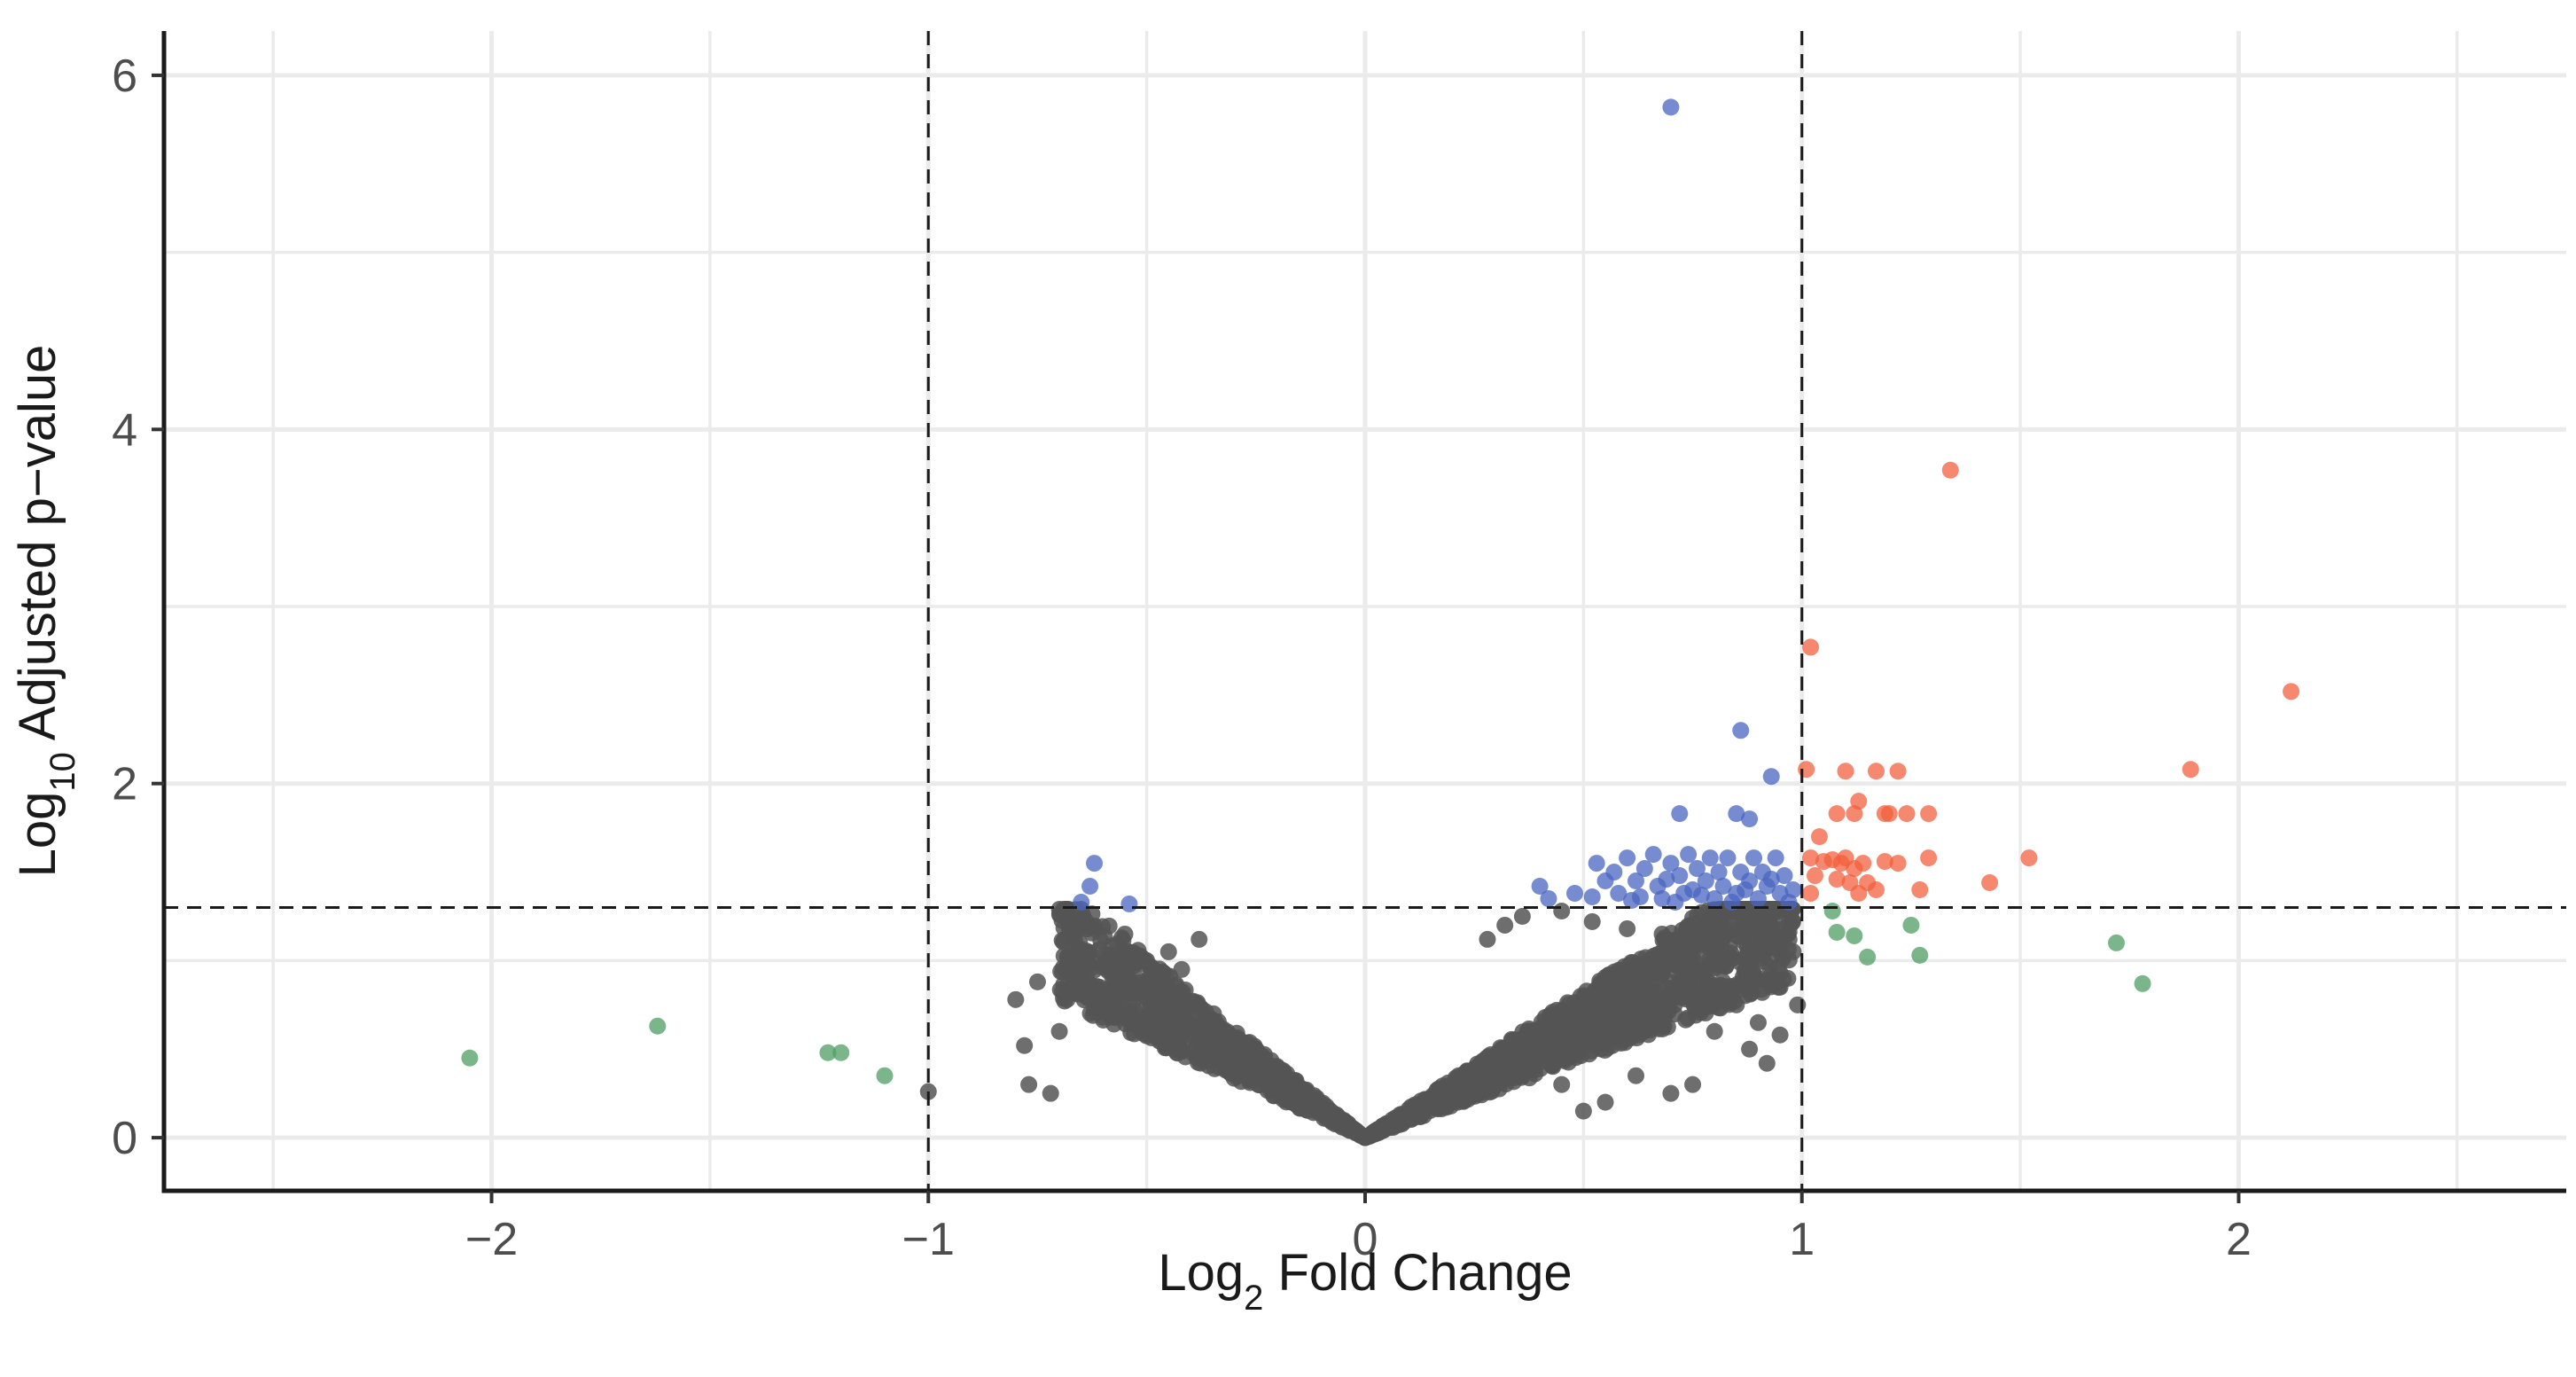  What do you see at coordinates (1365, 1281) in the screenshot?
I see `x-axis-title: Log2 Fold Change` at bounding box center [1365, 1281].